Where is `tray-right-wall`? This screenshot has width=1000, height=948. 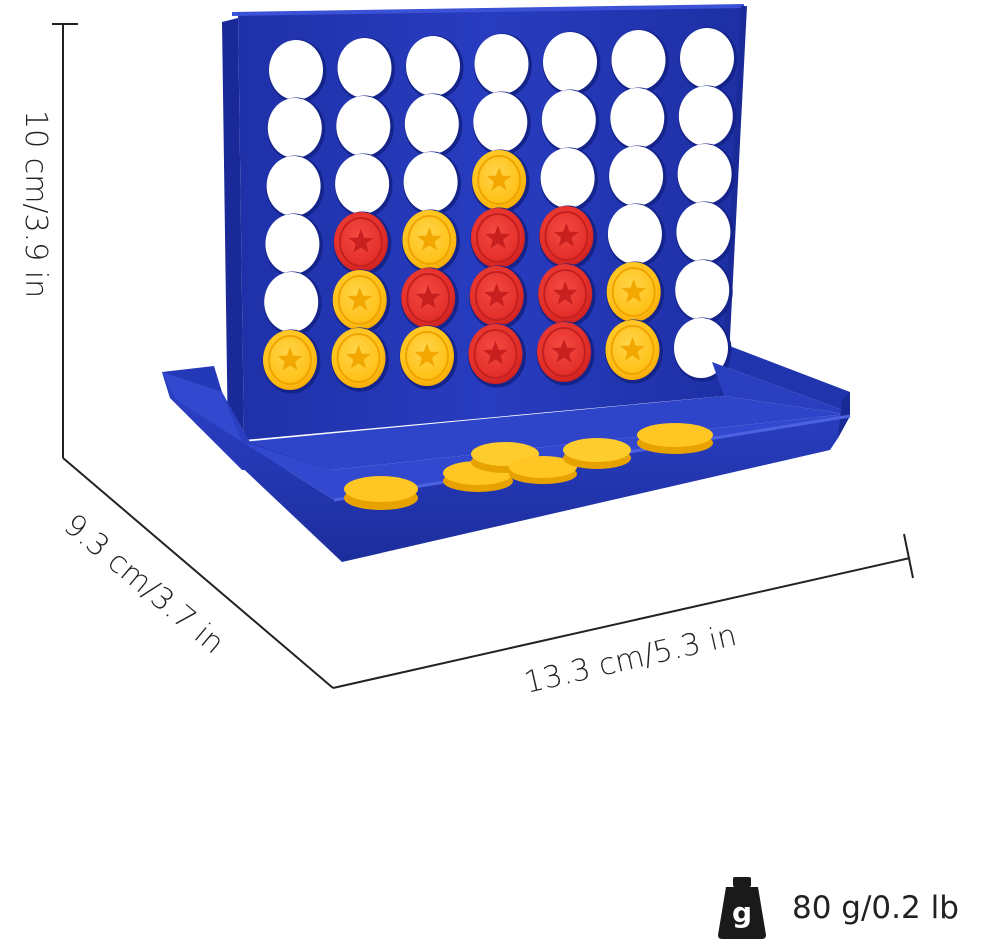 tray-right-wall is located at coordinates (780, 388).